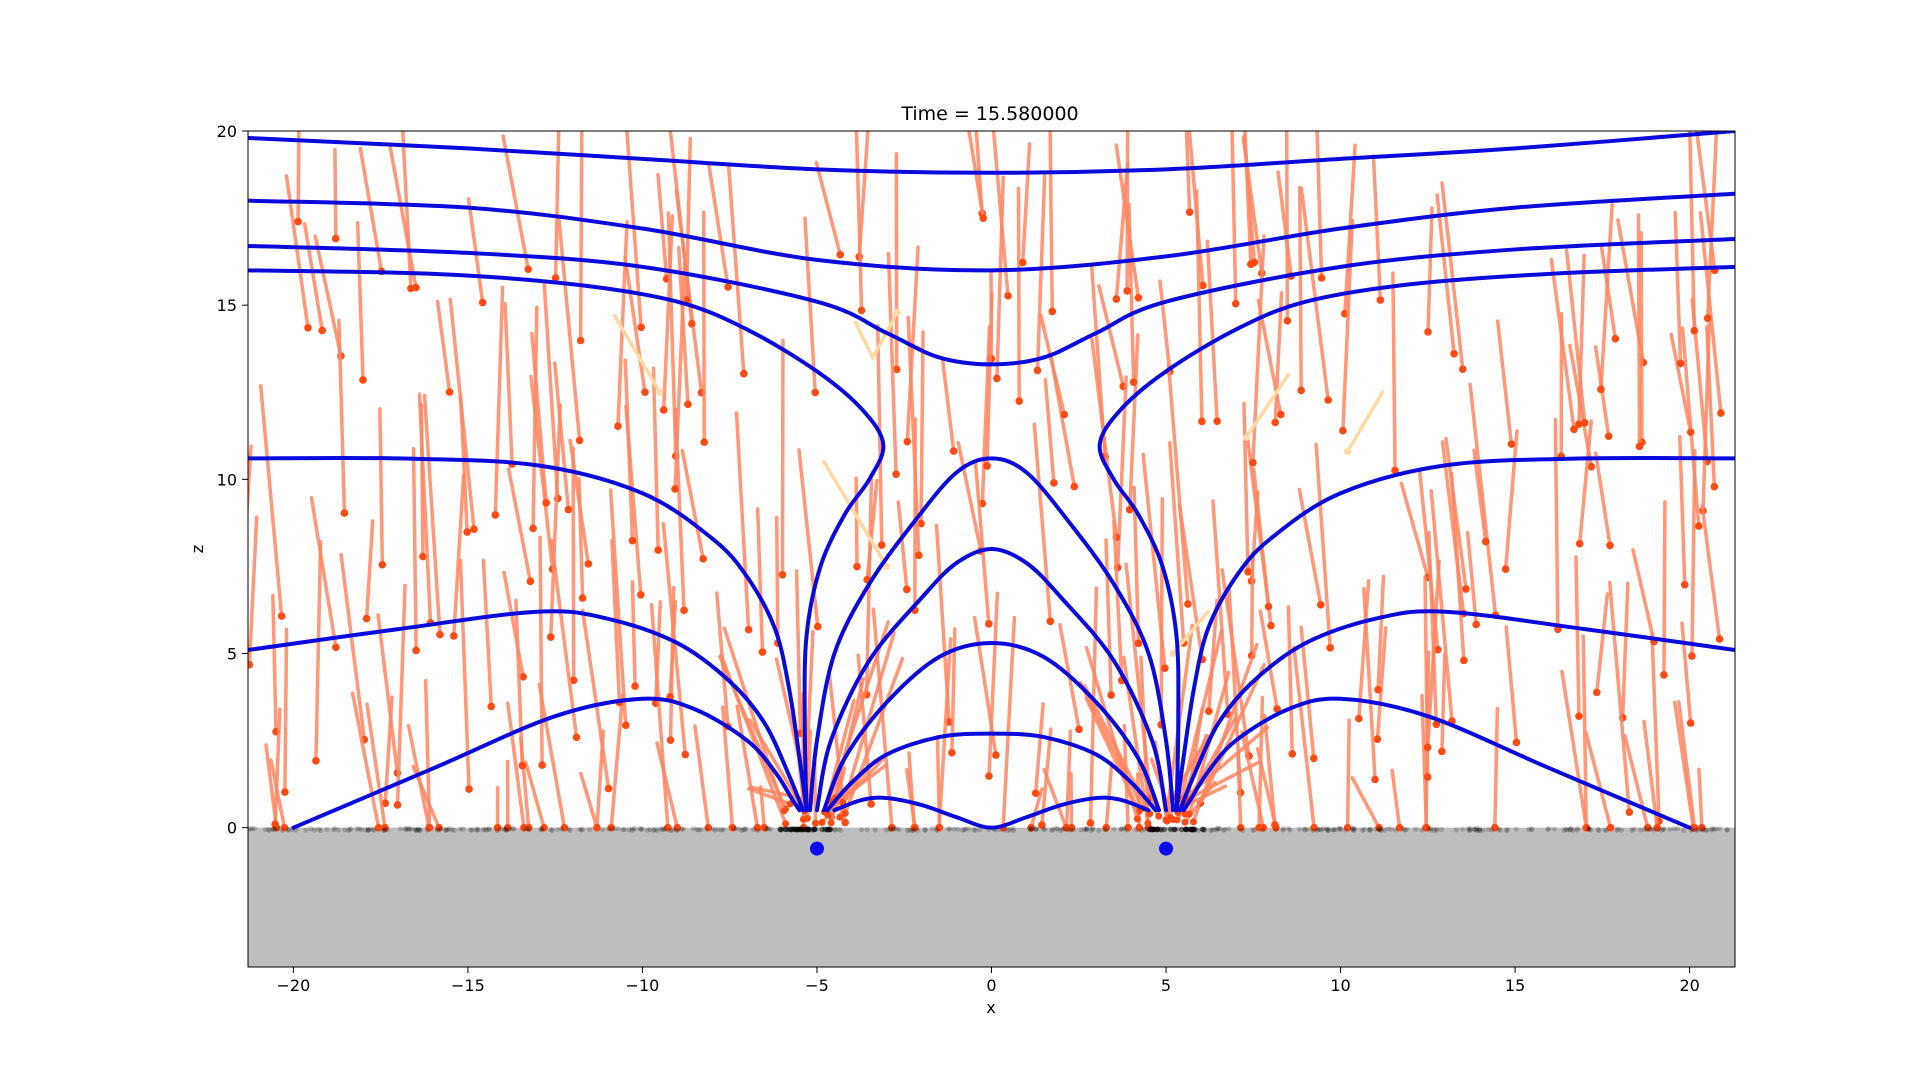 The width and height of the screenshot is (1920, 1080). I want to click on faint-particle-trail, so click(637, 353).